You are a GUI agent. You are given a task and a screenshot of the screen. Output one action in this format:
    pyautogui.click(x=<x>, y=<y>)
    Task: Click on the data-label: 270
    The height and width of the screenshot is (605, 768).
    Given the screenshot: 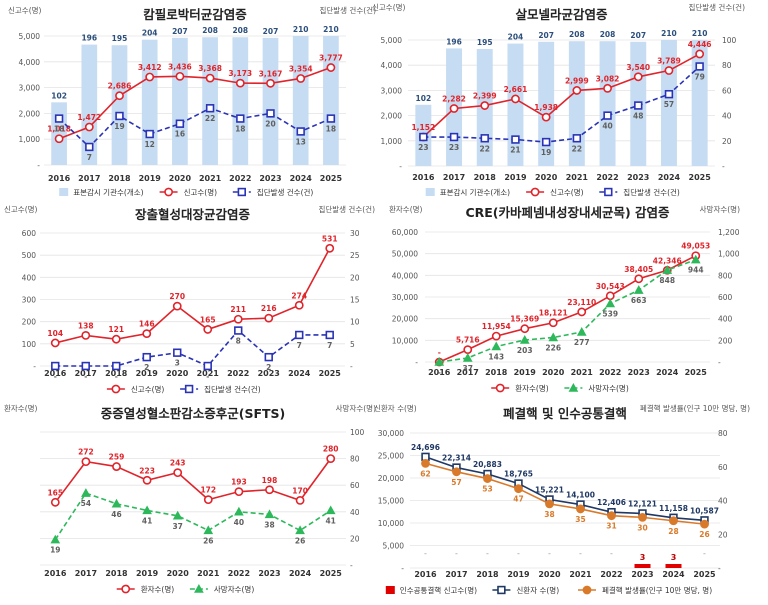 What is the action you would take?
    pyautogui.click(x=177, y=296)
    